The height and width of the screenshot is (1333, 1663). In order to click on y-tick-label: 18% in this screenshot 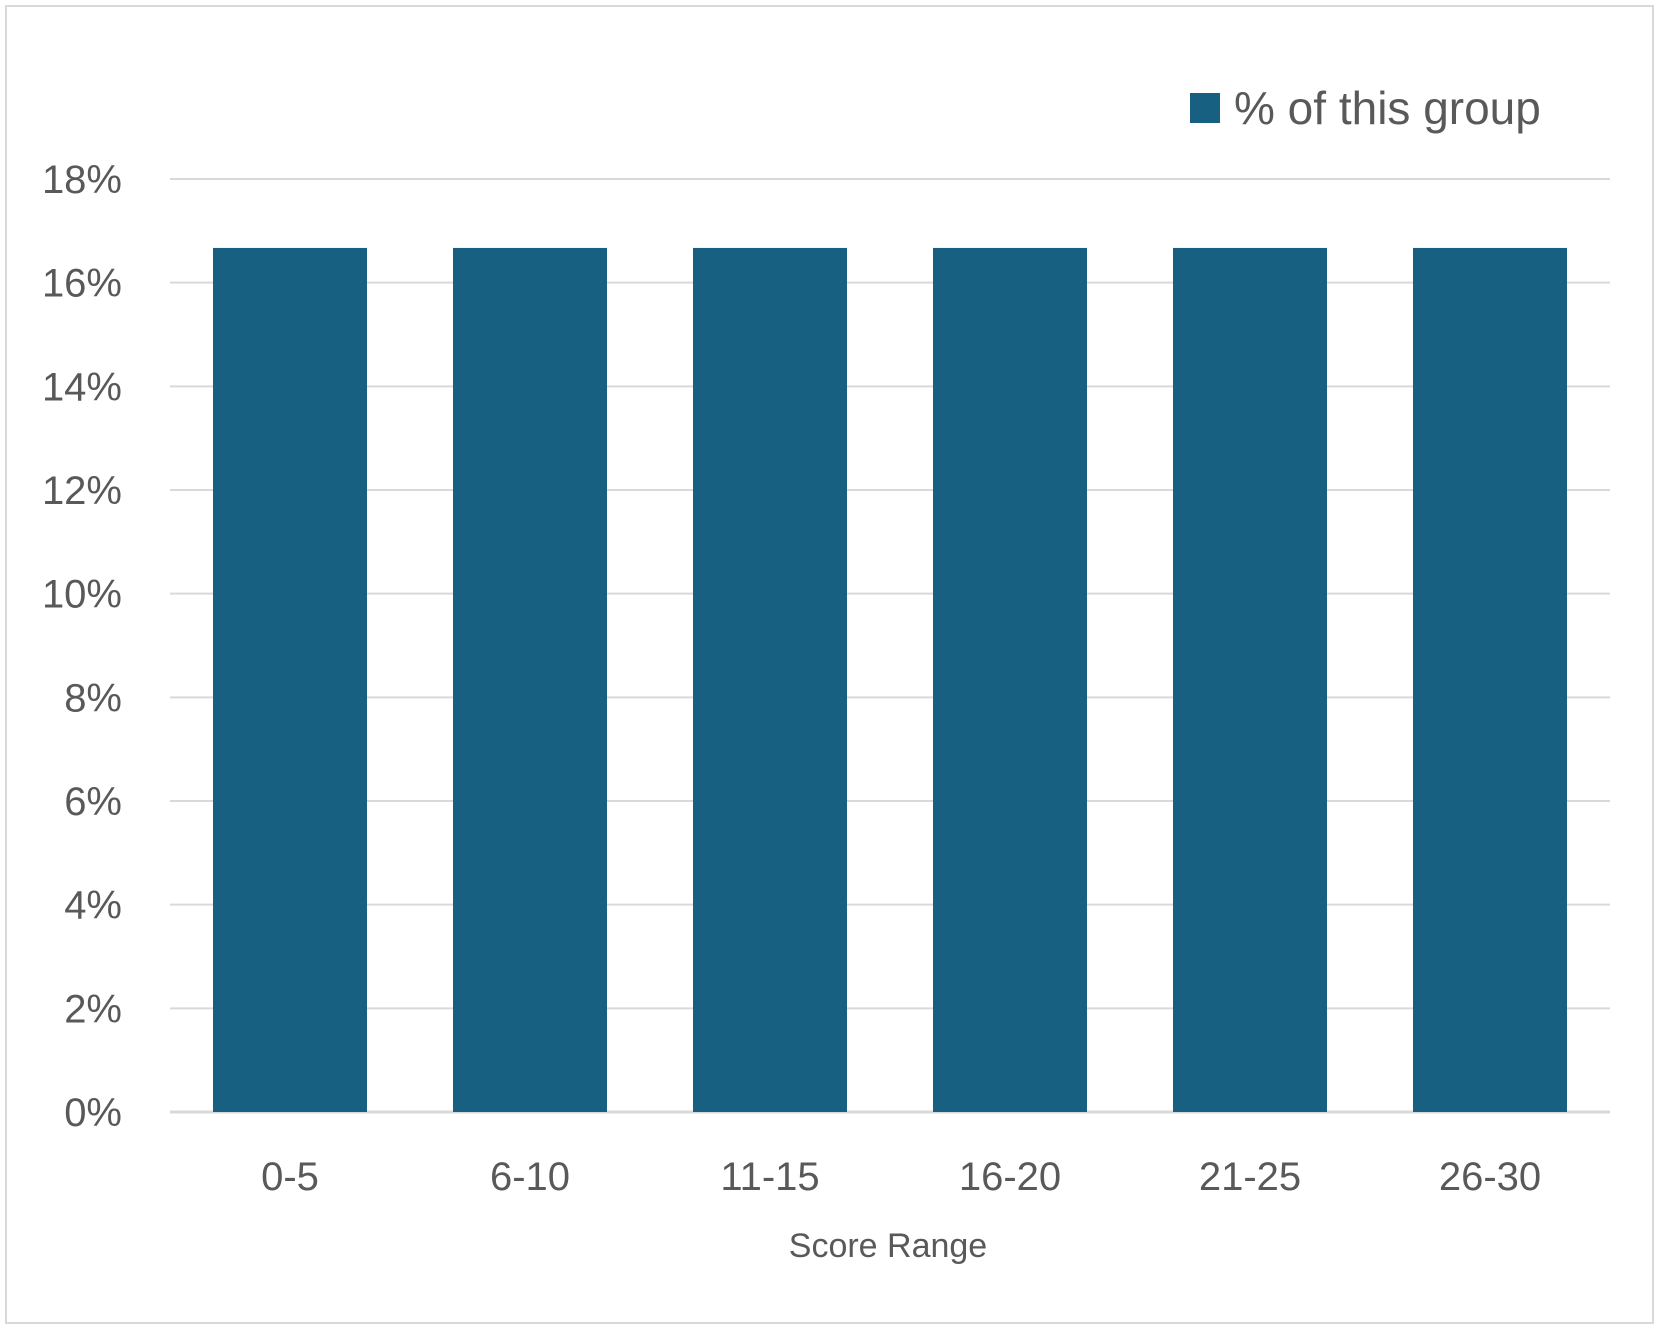, I will do `click(82, 180)`.